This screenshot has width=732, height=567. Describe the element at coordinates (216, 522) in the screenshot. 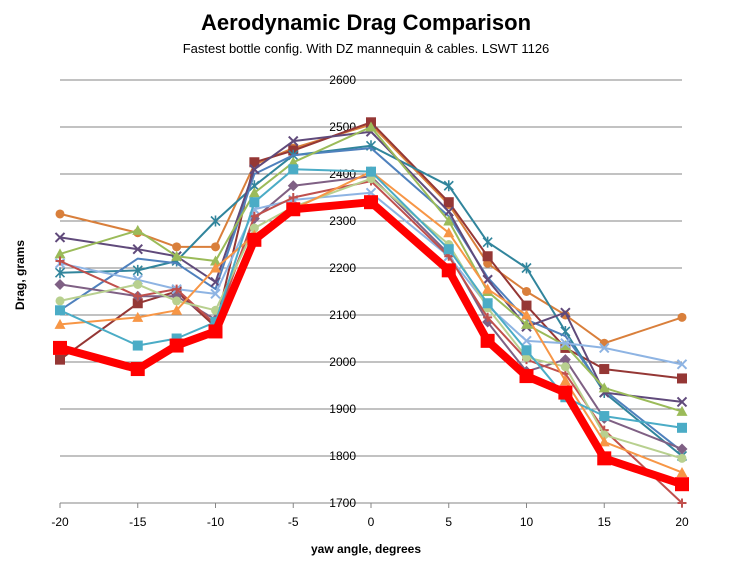

I see `x-tick-label: -10` at that location.